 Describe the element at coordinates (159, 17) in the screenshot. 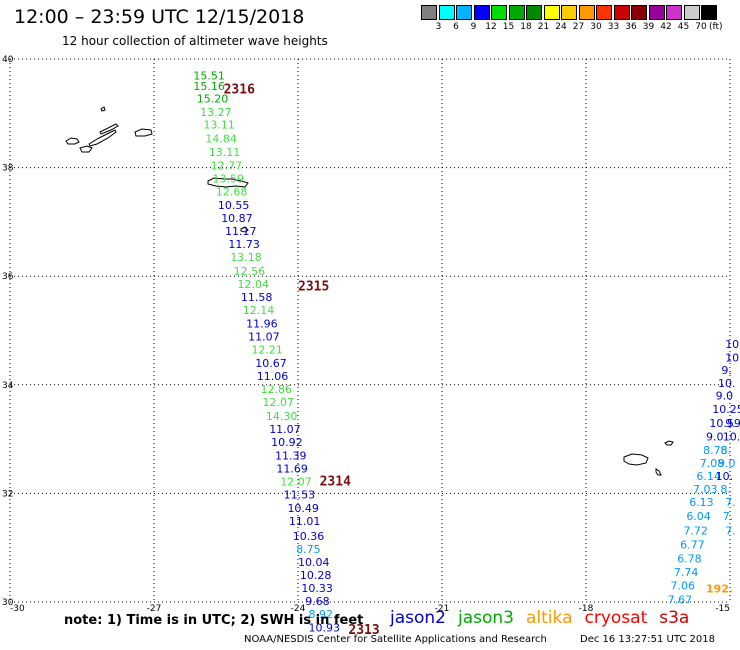

I see `map-title: 12:00 – 23:59 UTC 12/15/2018` at that location.